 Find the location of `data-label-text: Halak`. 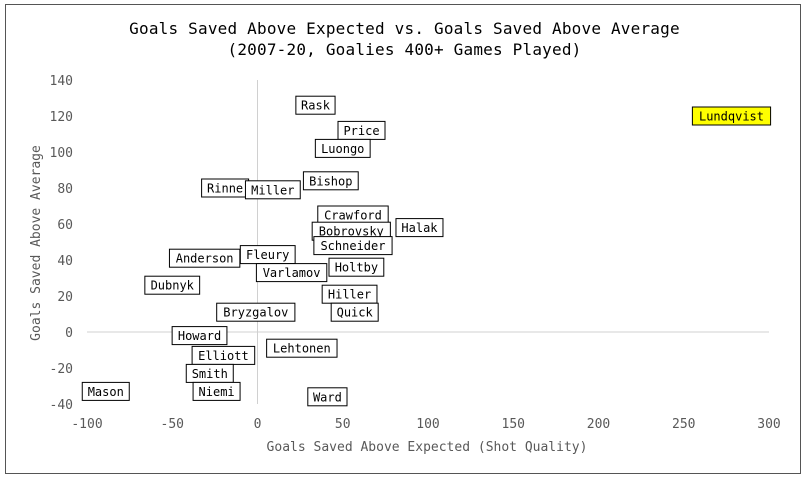

data-label-text: Halak is located at coordinates (419, 228).